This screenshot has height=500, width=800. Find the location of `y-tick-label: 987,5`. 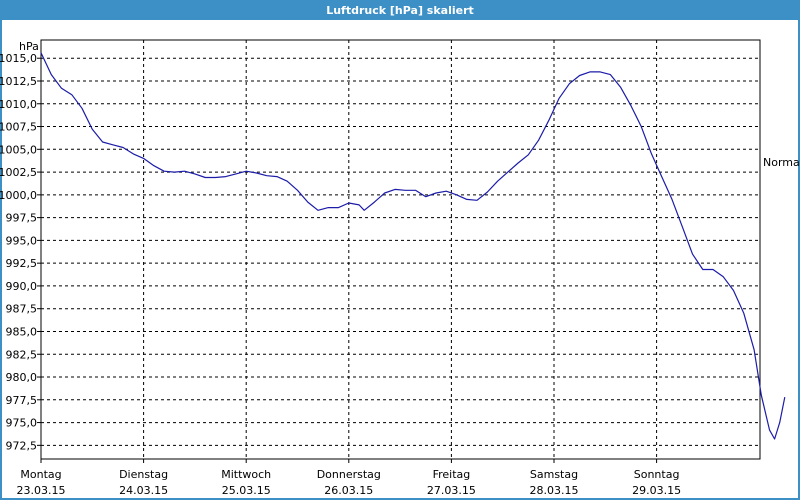

y-tick-label: 987,5 is located at coordinates (22, 309).